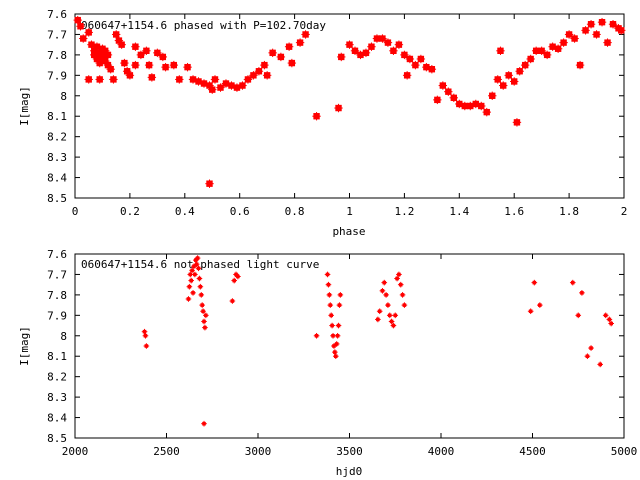 This screenshot has height=480, width=640. I want to click on x-tick-label: 5000, so click(624, 451).